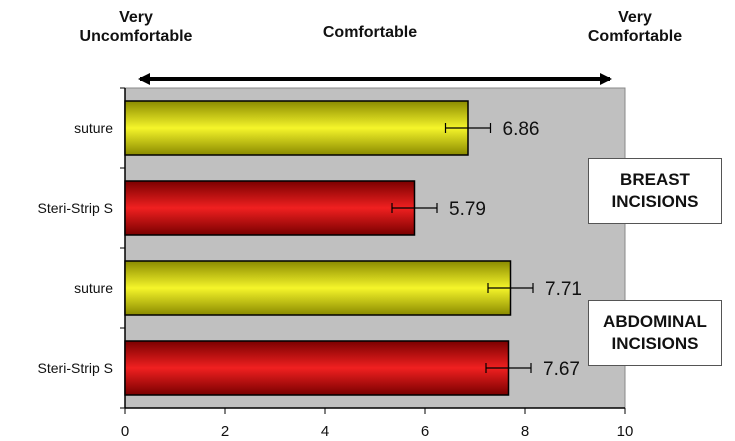  What do you see at coordinates (136, 36) in the screenshot?
I see `header-left-line2: Uncomfortable` at bounding box center [136, 36].